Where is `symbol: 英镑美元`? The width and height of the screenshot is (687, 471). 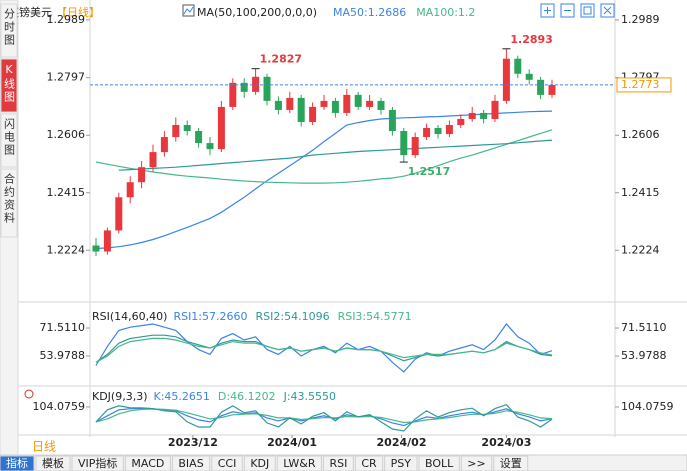
symbol: 英镑美元 is located at coordinates (30, 12).